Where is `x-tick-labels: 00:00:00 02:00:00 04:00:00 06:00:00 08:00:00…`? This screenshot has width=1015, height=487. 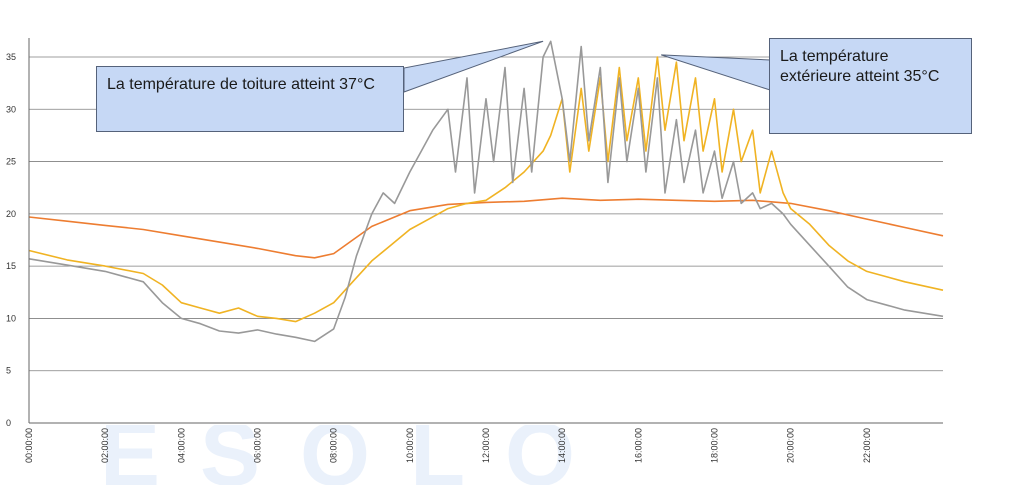 x-tick-labels: 00:00:00 02:00:00 04:00:00 06:00:00 08:00:00… is located at coordinates (448, 445).